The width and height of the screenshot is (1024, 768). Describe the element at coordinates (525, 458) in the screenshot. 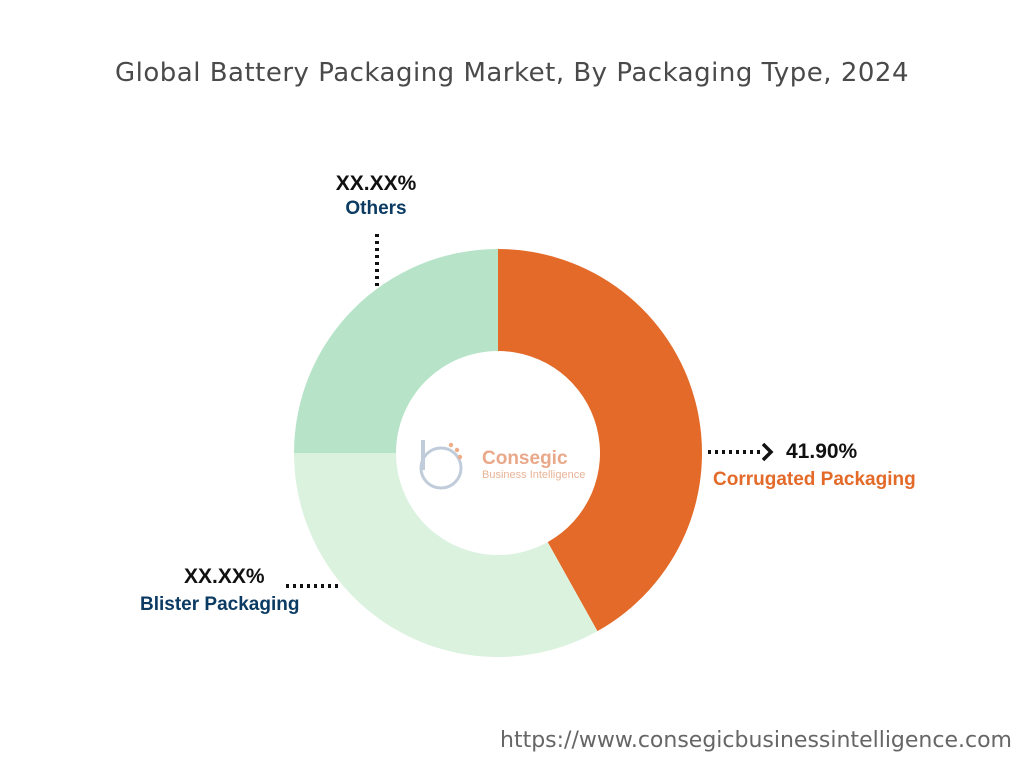

I see `logo-name: Consegic` at that location.